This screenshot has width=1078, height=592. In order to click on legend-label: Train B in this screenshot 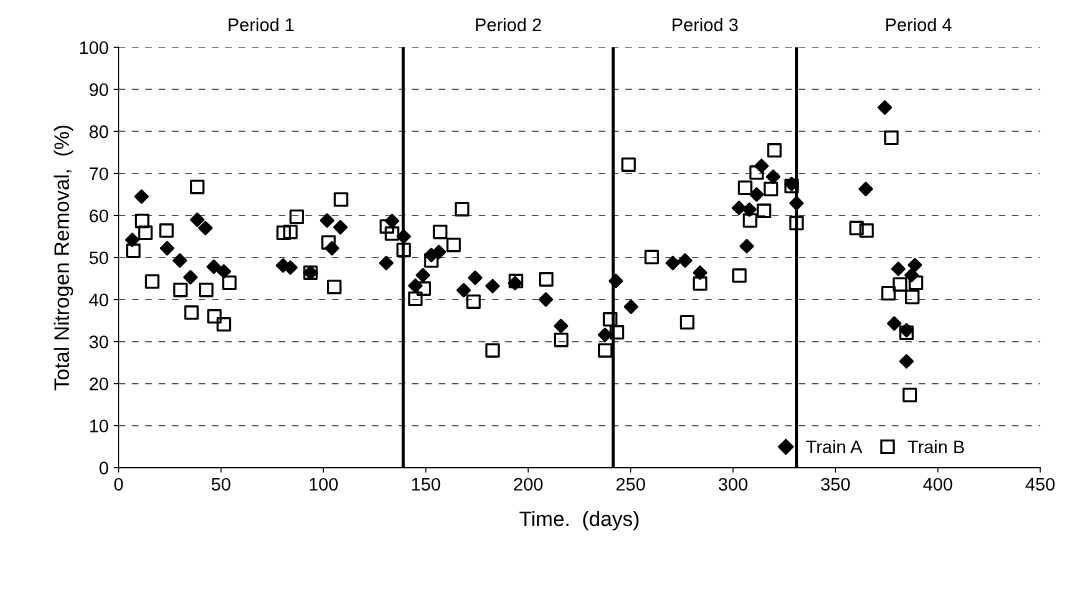, I will do `click(935, 447)`.